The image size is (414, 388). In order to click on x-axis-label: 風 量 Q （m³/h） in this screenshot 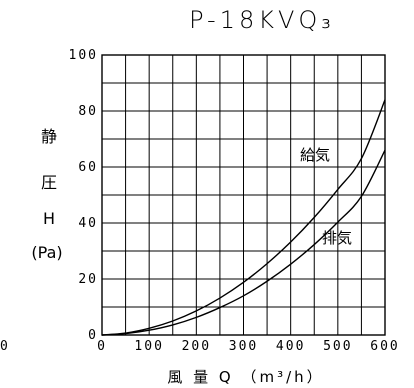, I will do `click(245, 377)`.